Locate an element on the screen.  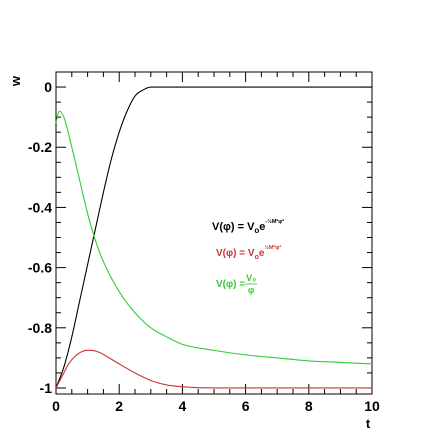
y-tick-label: -0.6 is located at coordinates (40, 268).